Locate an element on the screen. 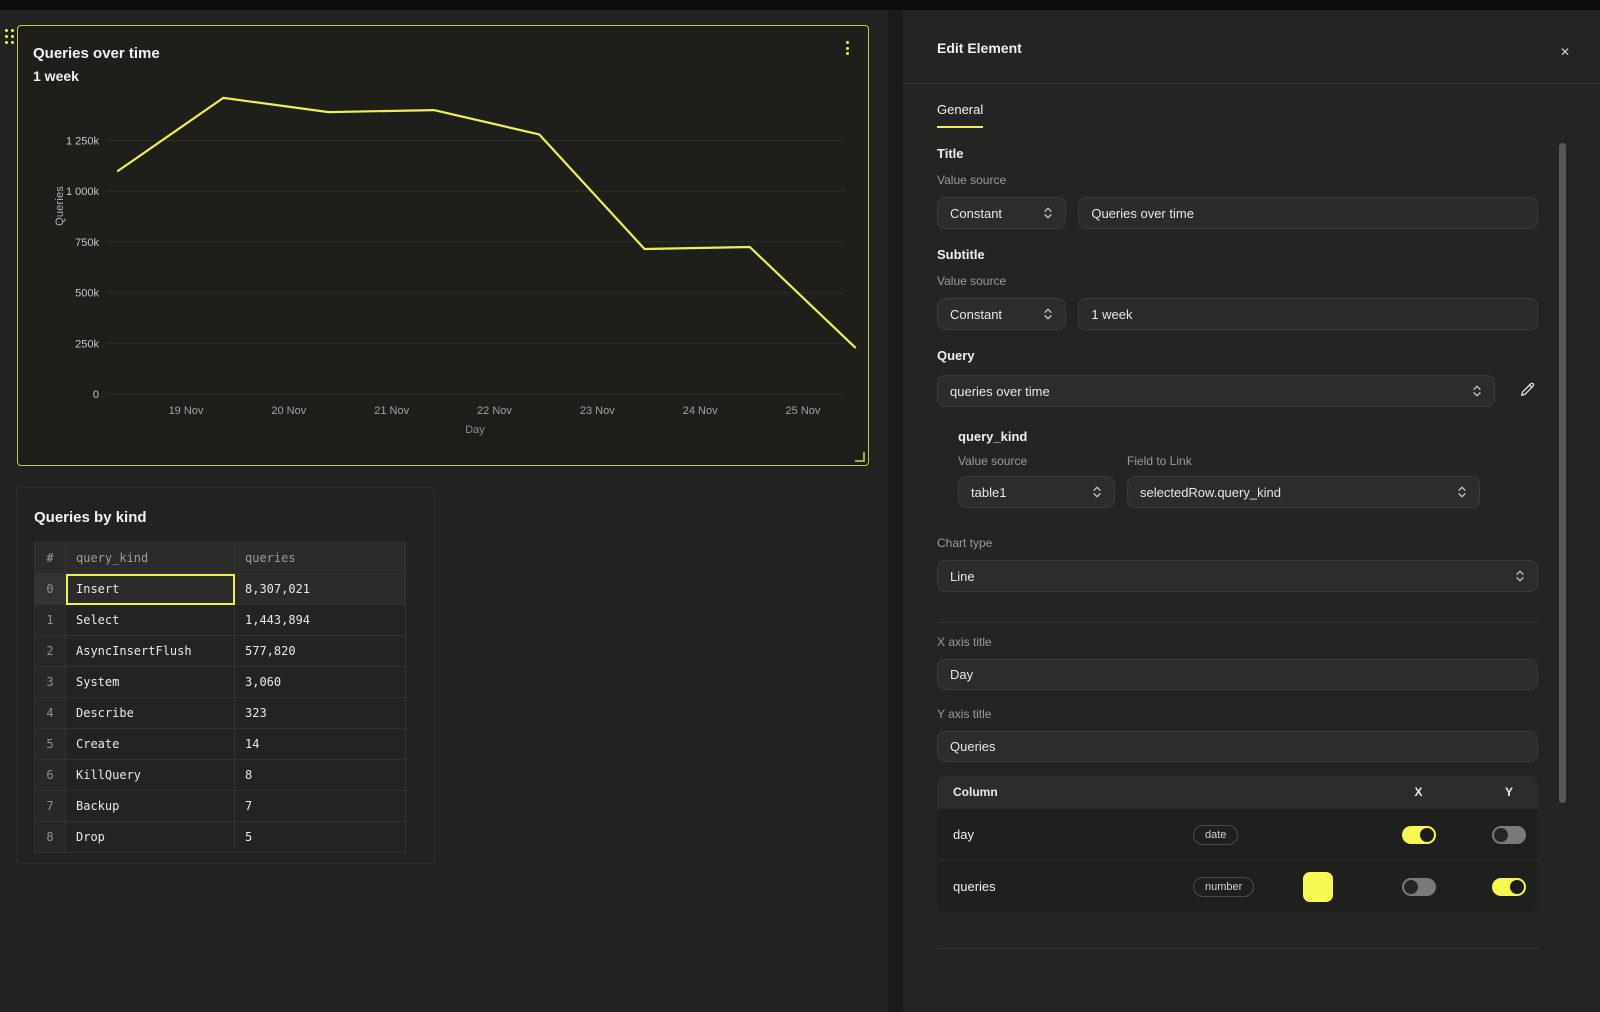  svg-text: 24 Nov is located at coordinates (700, 411).